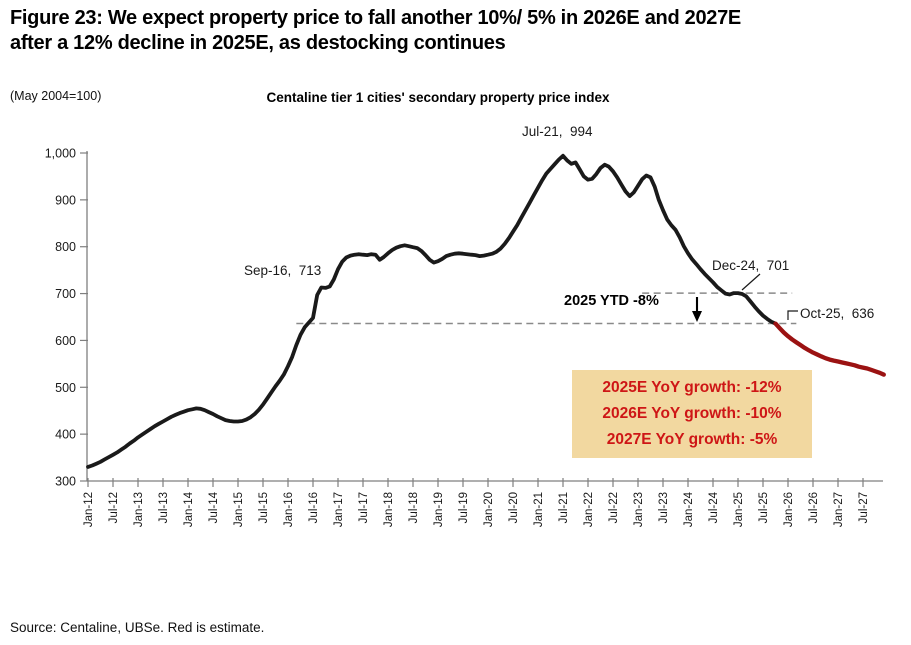 The width and height of the screenshot is (911, 645). Describe the element at coordinates (89, 509) in the screenshot. I see `svg-text: Jan-12` at that location.